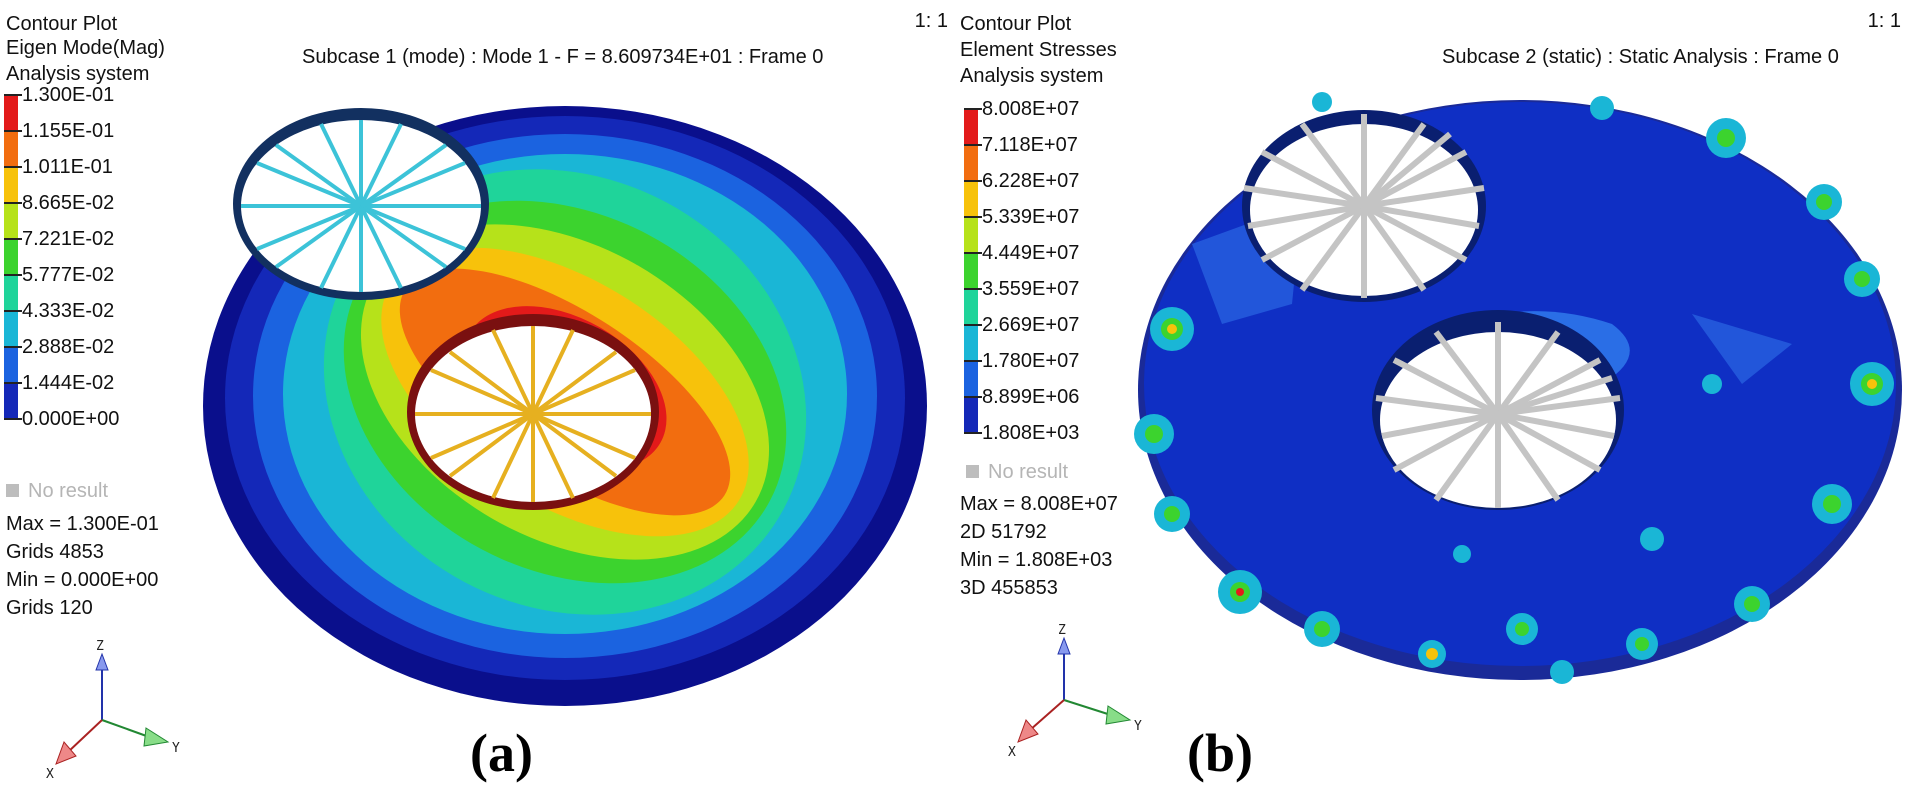 This screenshot has width=1905, height=792. Describe the element at coordinates (1031, 289) in the screenshot. I see `legend-tick-label: 3.559E+07` at that location.